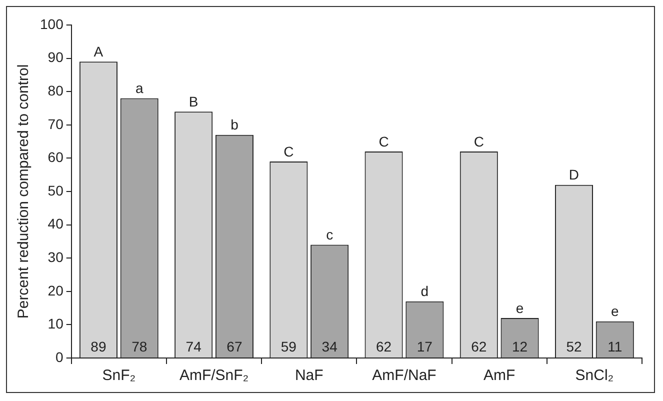 The image size is (663, 401). What do you see at coordinates (60, 356) in the screenshot?
I see `y-tick-label: 0` at bounding box center [60, 356].